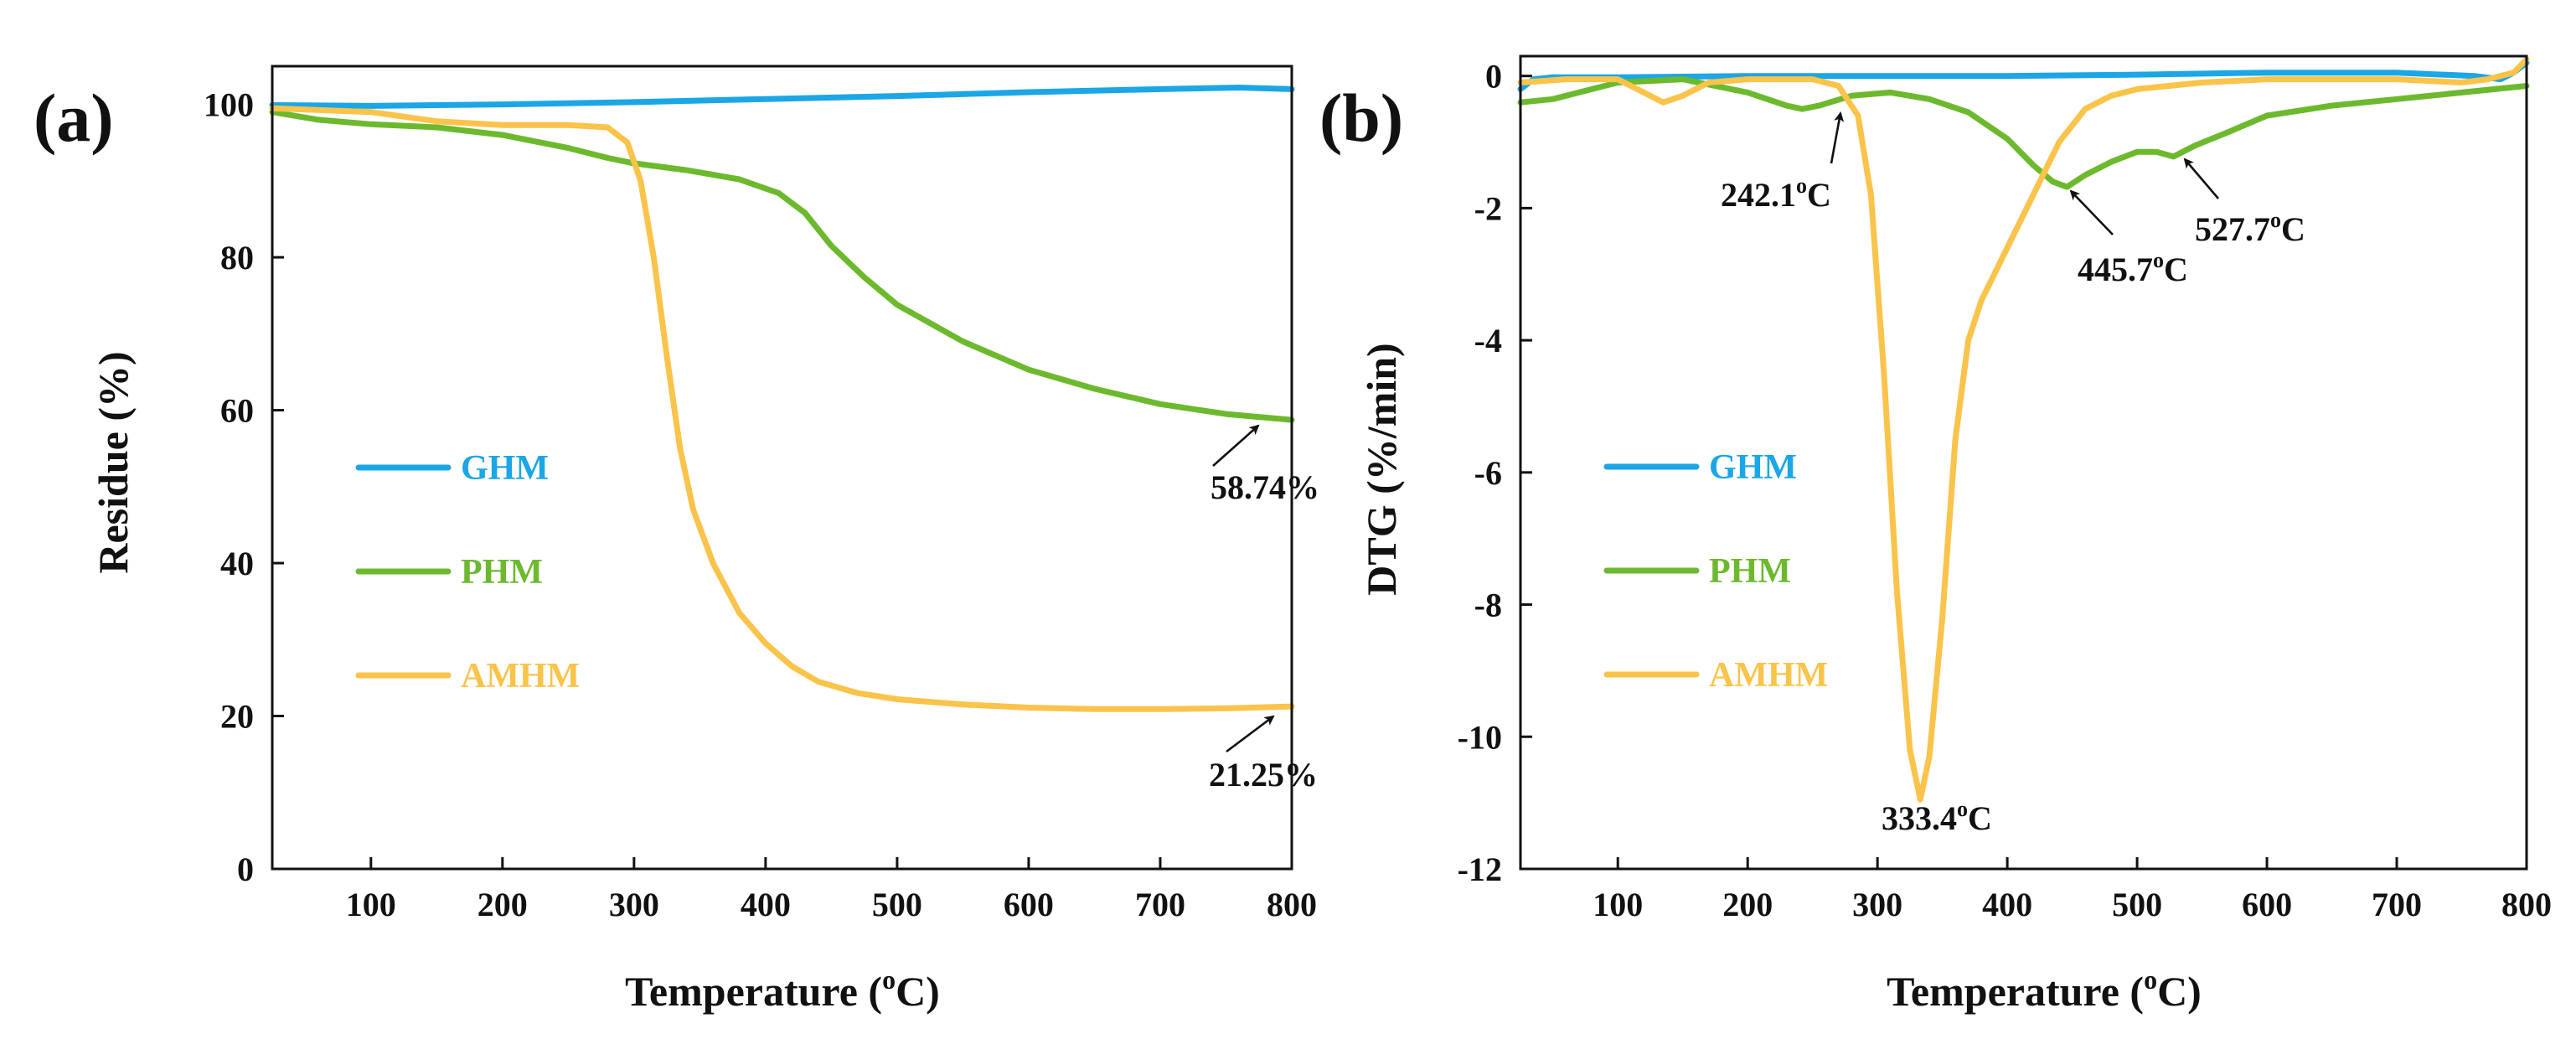 The width and height of the screenshot is (2576, 1039). Describe the element at coordinates (113, 462) in the screenshot. I see `panel-a-ylabel: Residue (%)` at that location.